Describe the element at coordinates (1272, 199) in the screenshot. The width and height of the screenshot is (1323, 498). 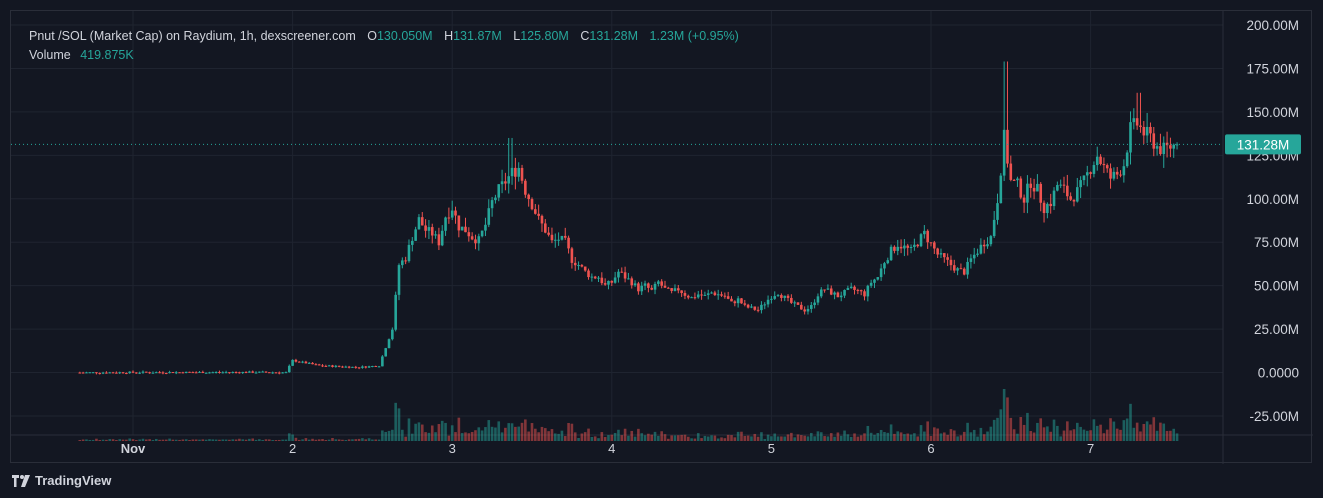
I see `y-tick-label: 100.00M` at that location.